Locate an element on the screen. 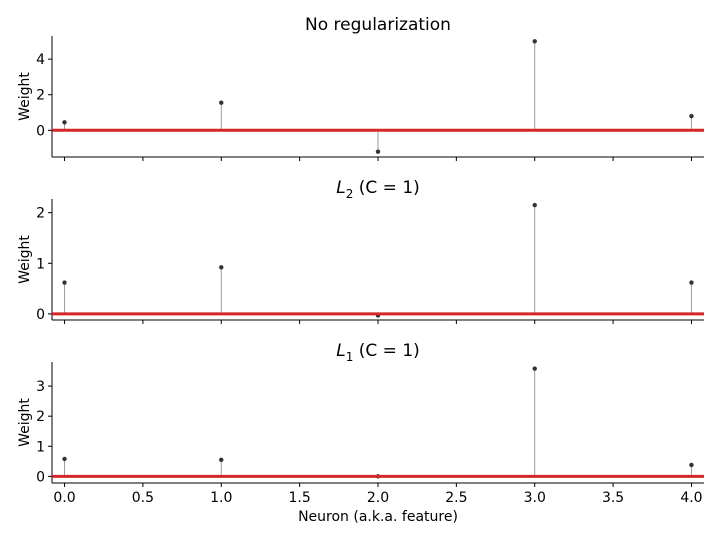 The width and height of the screenshot is (720, 540). panel-title: L1 (C = 1) is located at coordinates (378, 352).